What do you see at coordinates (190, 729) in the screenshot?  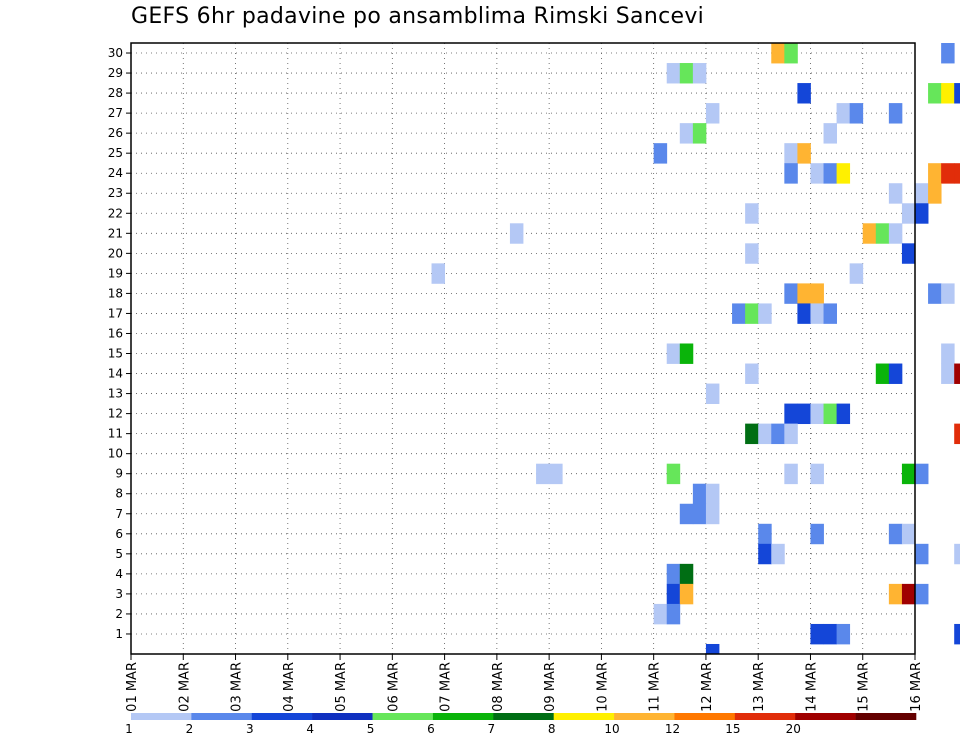 I see `colorbar-tick-label: 2` at bounding box center [190, 729].